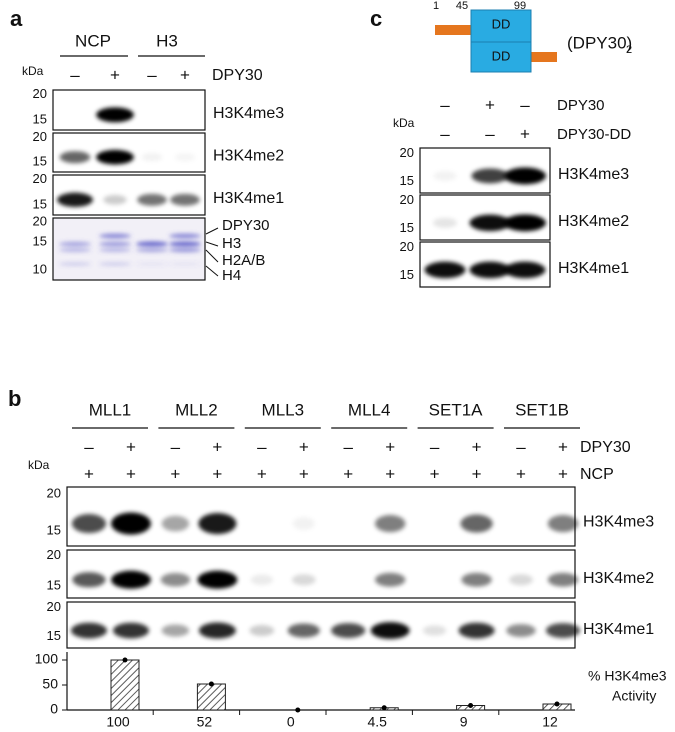 The width and height of the screenshot is (675, 732). Describe the element at coordinates (246, 225) in the screenshot. I see `band-label: DPY30` at that location.